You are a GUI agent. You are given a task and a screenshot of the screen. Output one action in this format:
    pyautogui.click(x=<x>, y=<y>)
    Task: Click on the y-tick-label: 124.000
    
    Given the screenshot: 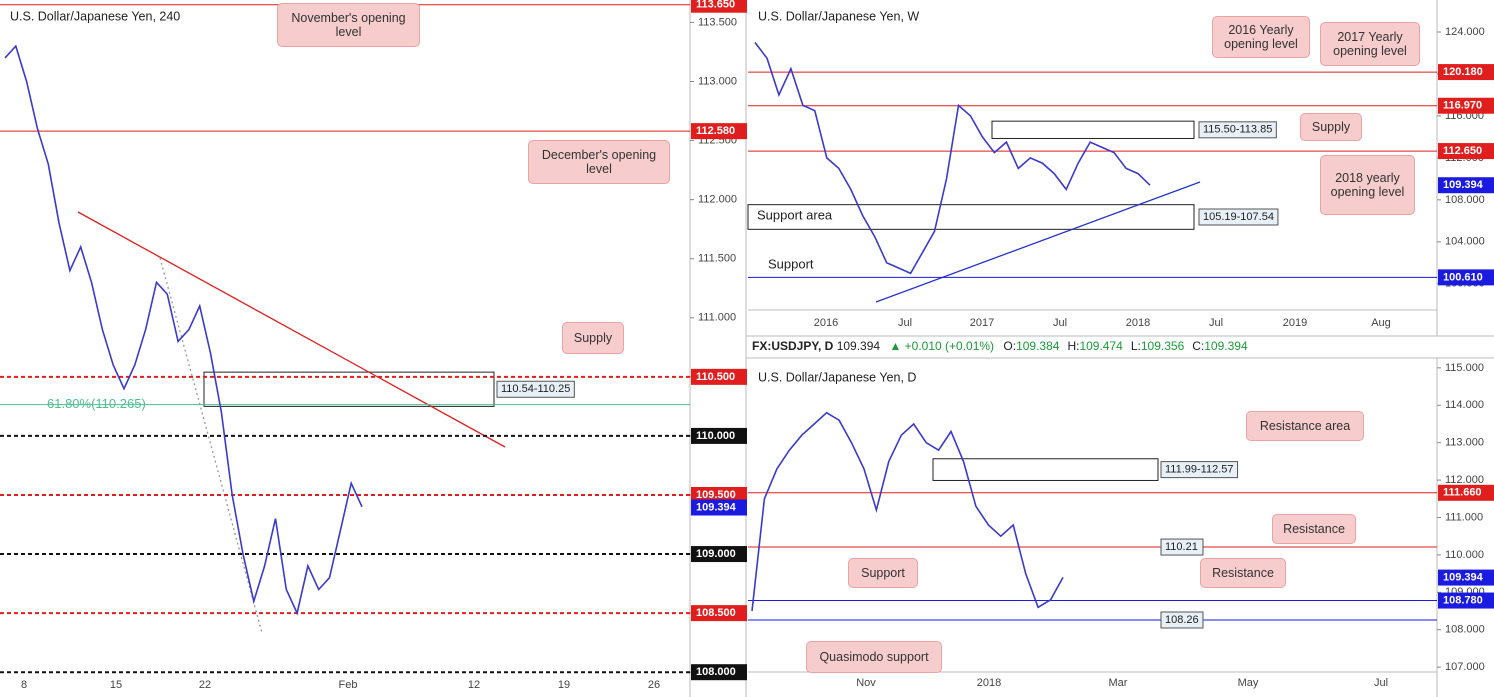 What is the action you would take?
    pyautogui.click(x=1465, y=32)
    